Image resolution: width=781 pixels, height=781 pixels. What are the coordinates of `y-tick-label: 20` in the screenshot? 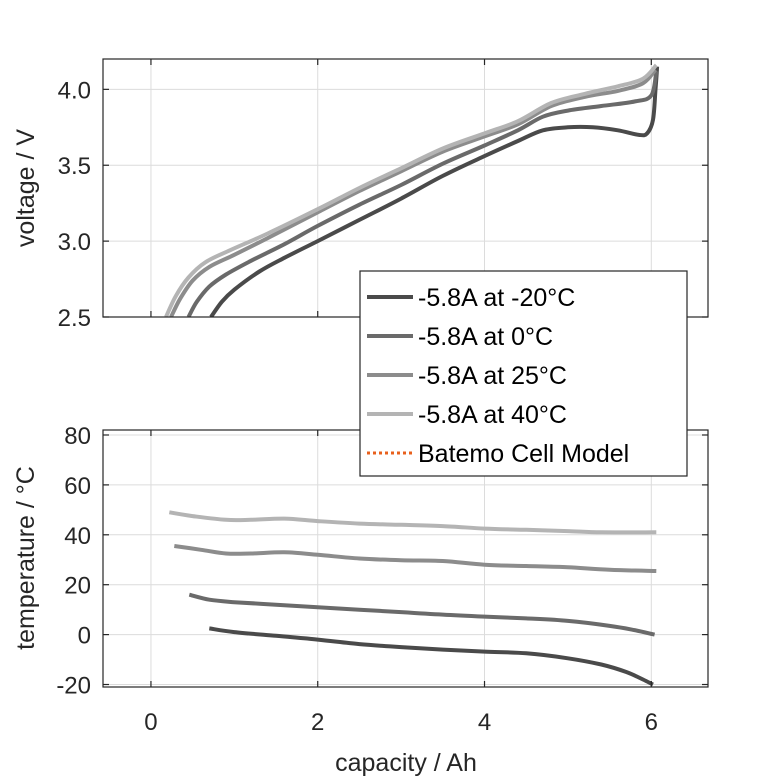 It's located at (77, 586).